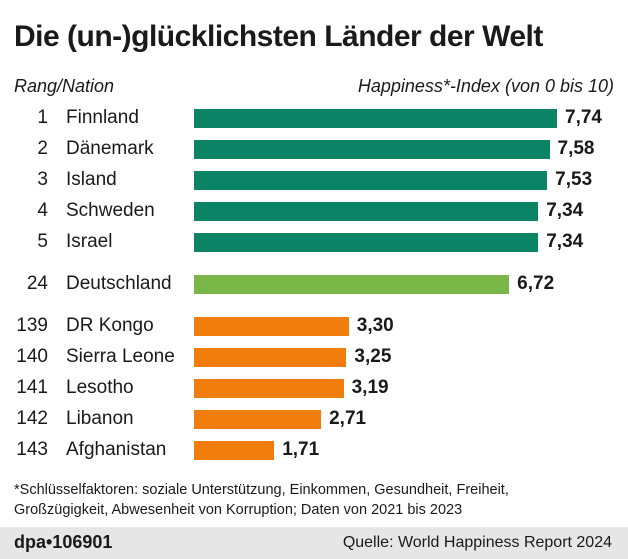  Describe the element at coordinates (42, 241) in the screenshot. I see `rank-label: 5` at that location.